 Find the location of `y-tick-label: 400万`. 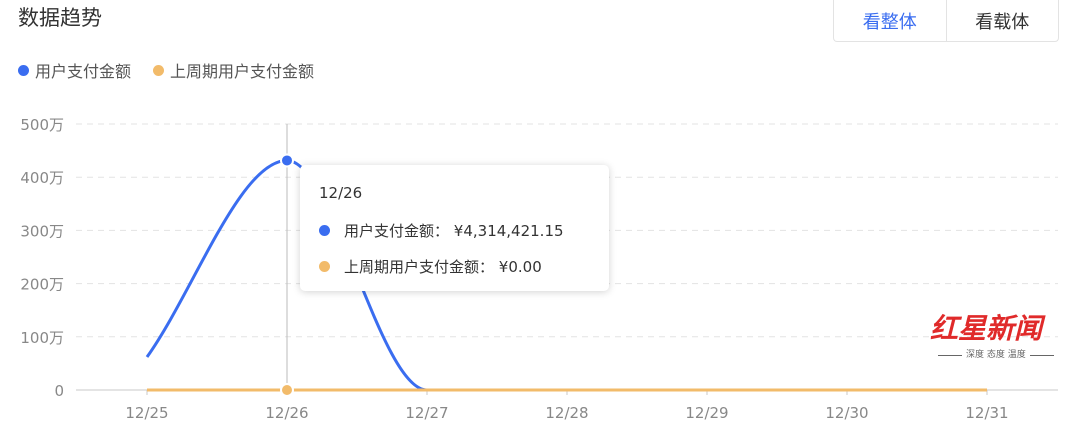

y-tick-label: 400万 is located at coordinates (42, 178).